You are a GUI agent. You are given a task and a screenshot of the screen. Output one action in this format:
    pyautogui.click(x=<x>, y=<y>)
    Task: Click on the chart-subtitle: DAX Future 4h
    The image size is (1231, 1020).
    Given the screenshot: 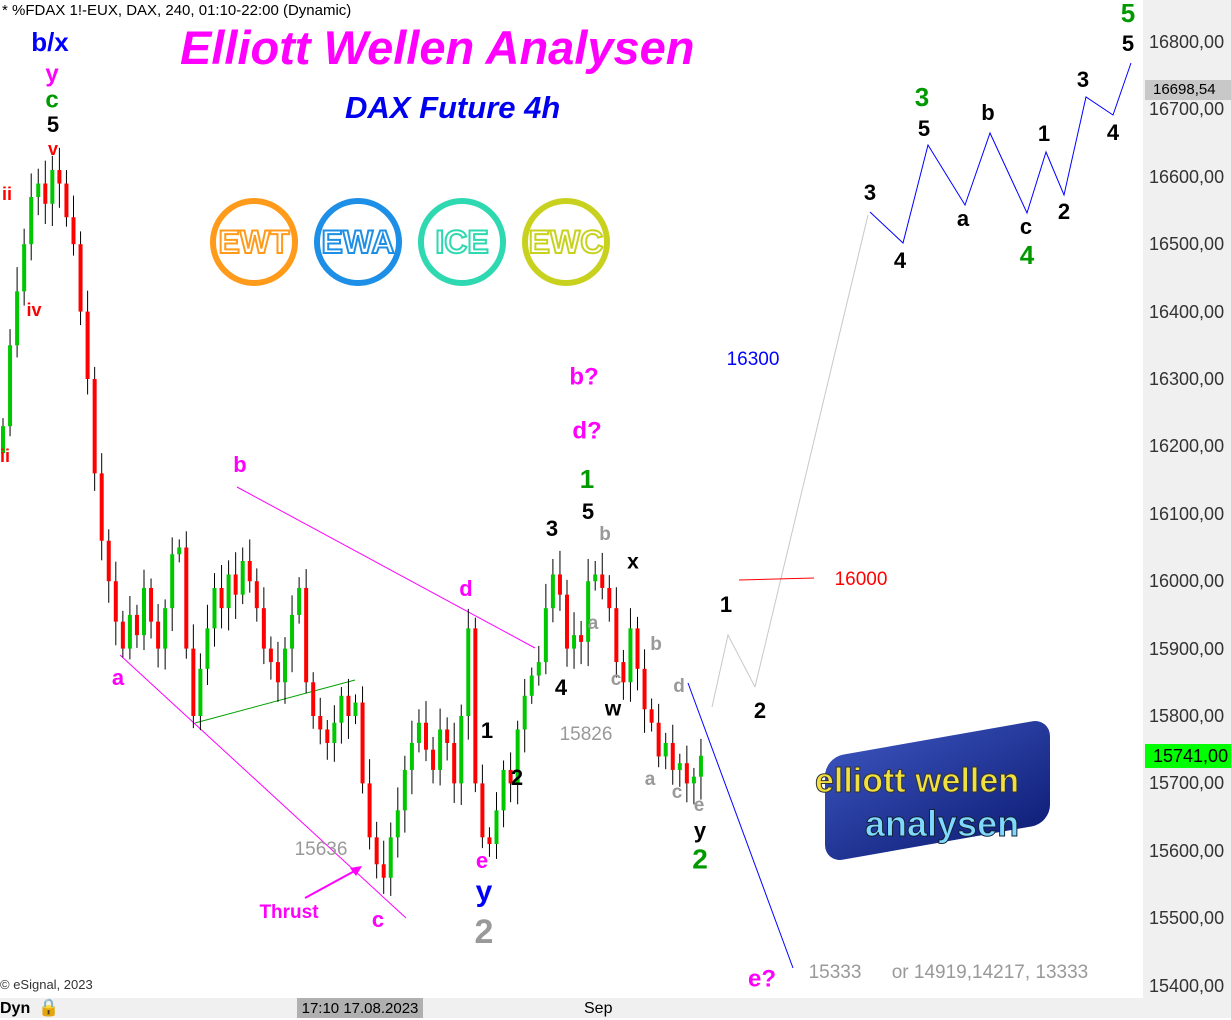 What is the action you would take?
    pyautogui.click(x=453, y=107)
    